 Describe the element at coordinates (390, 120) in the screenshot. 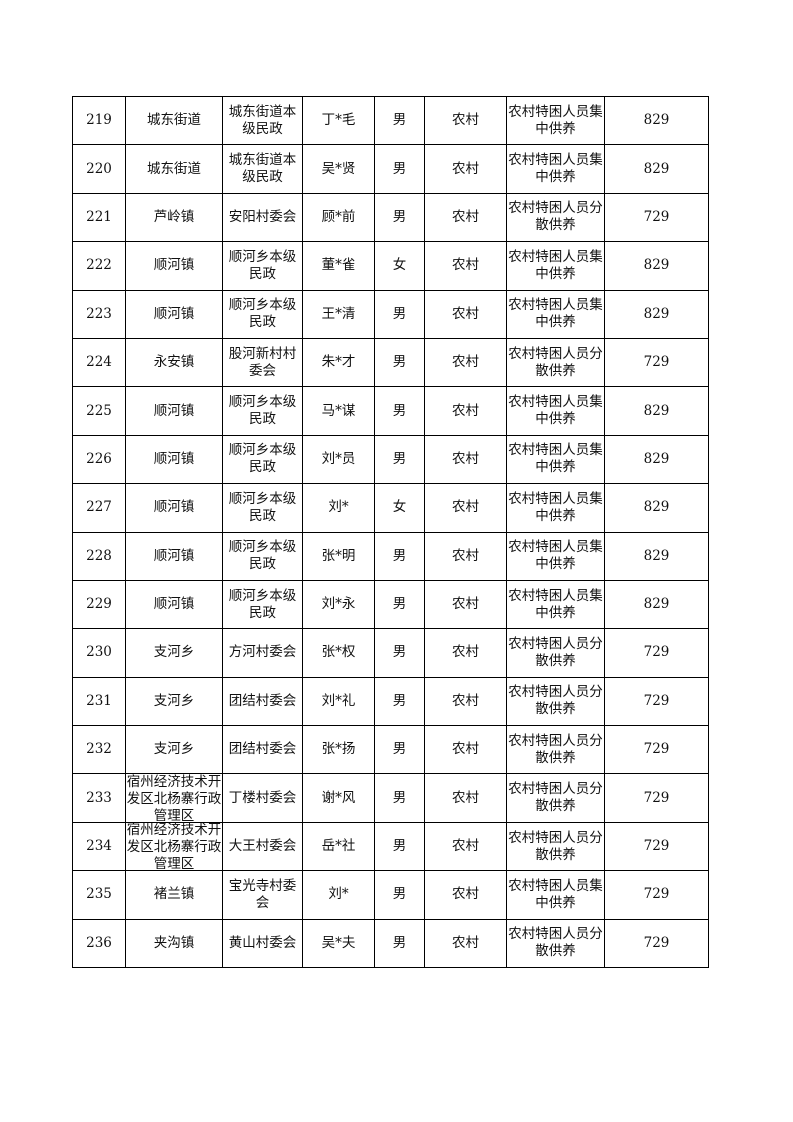

I see `table-row: 219 城东街道 城东街道本级民政 丁*毛 男 农村 农村特困人员集中供养 829` at that location.